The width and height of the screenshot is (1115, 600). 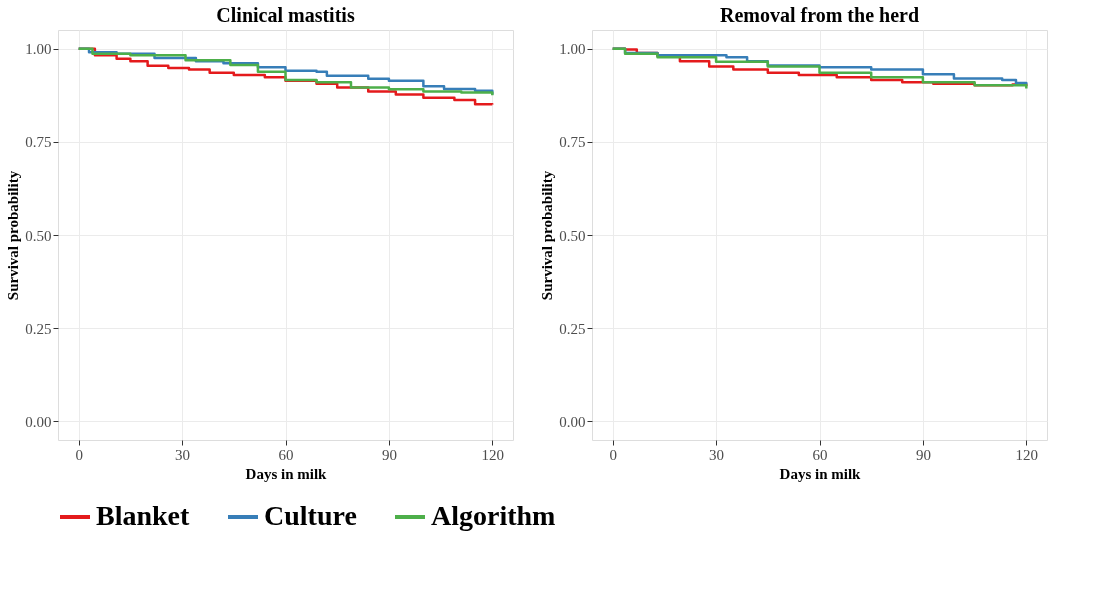 What do you see at coordinates (143, 515) in the screenshot?
I see `legend-label: Blanket` at bounding box center [143, 515].